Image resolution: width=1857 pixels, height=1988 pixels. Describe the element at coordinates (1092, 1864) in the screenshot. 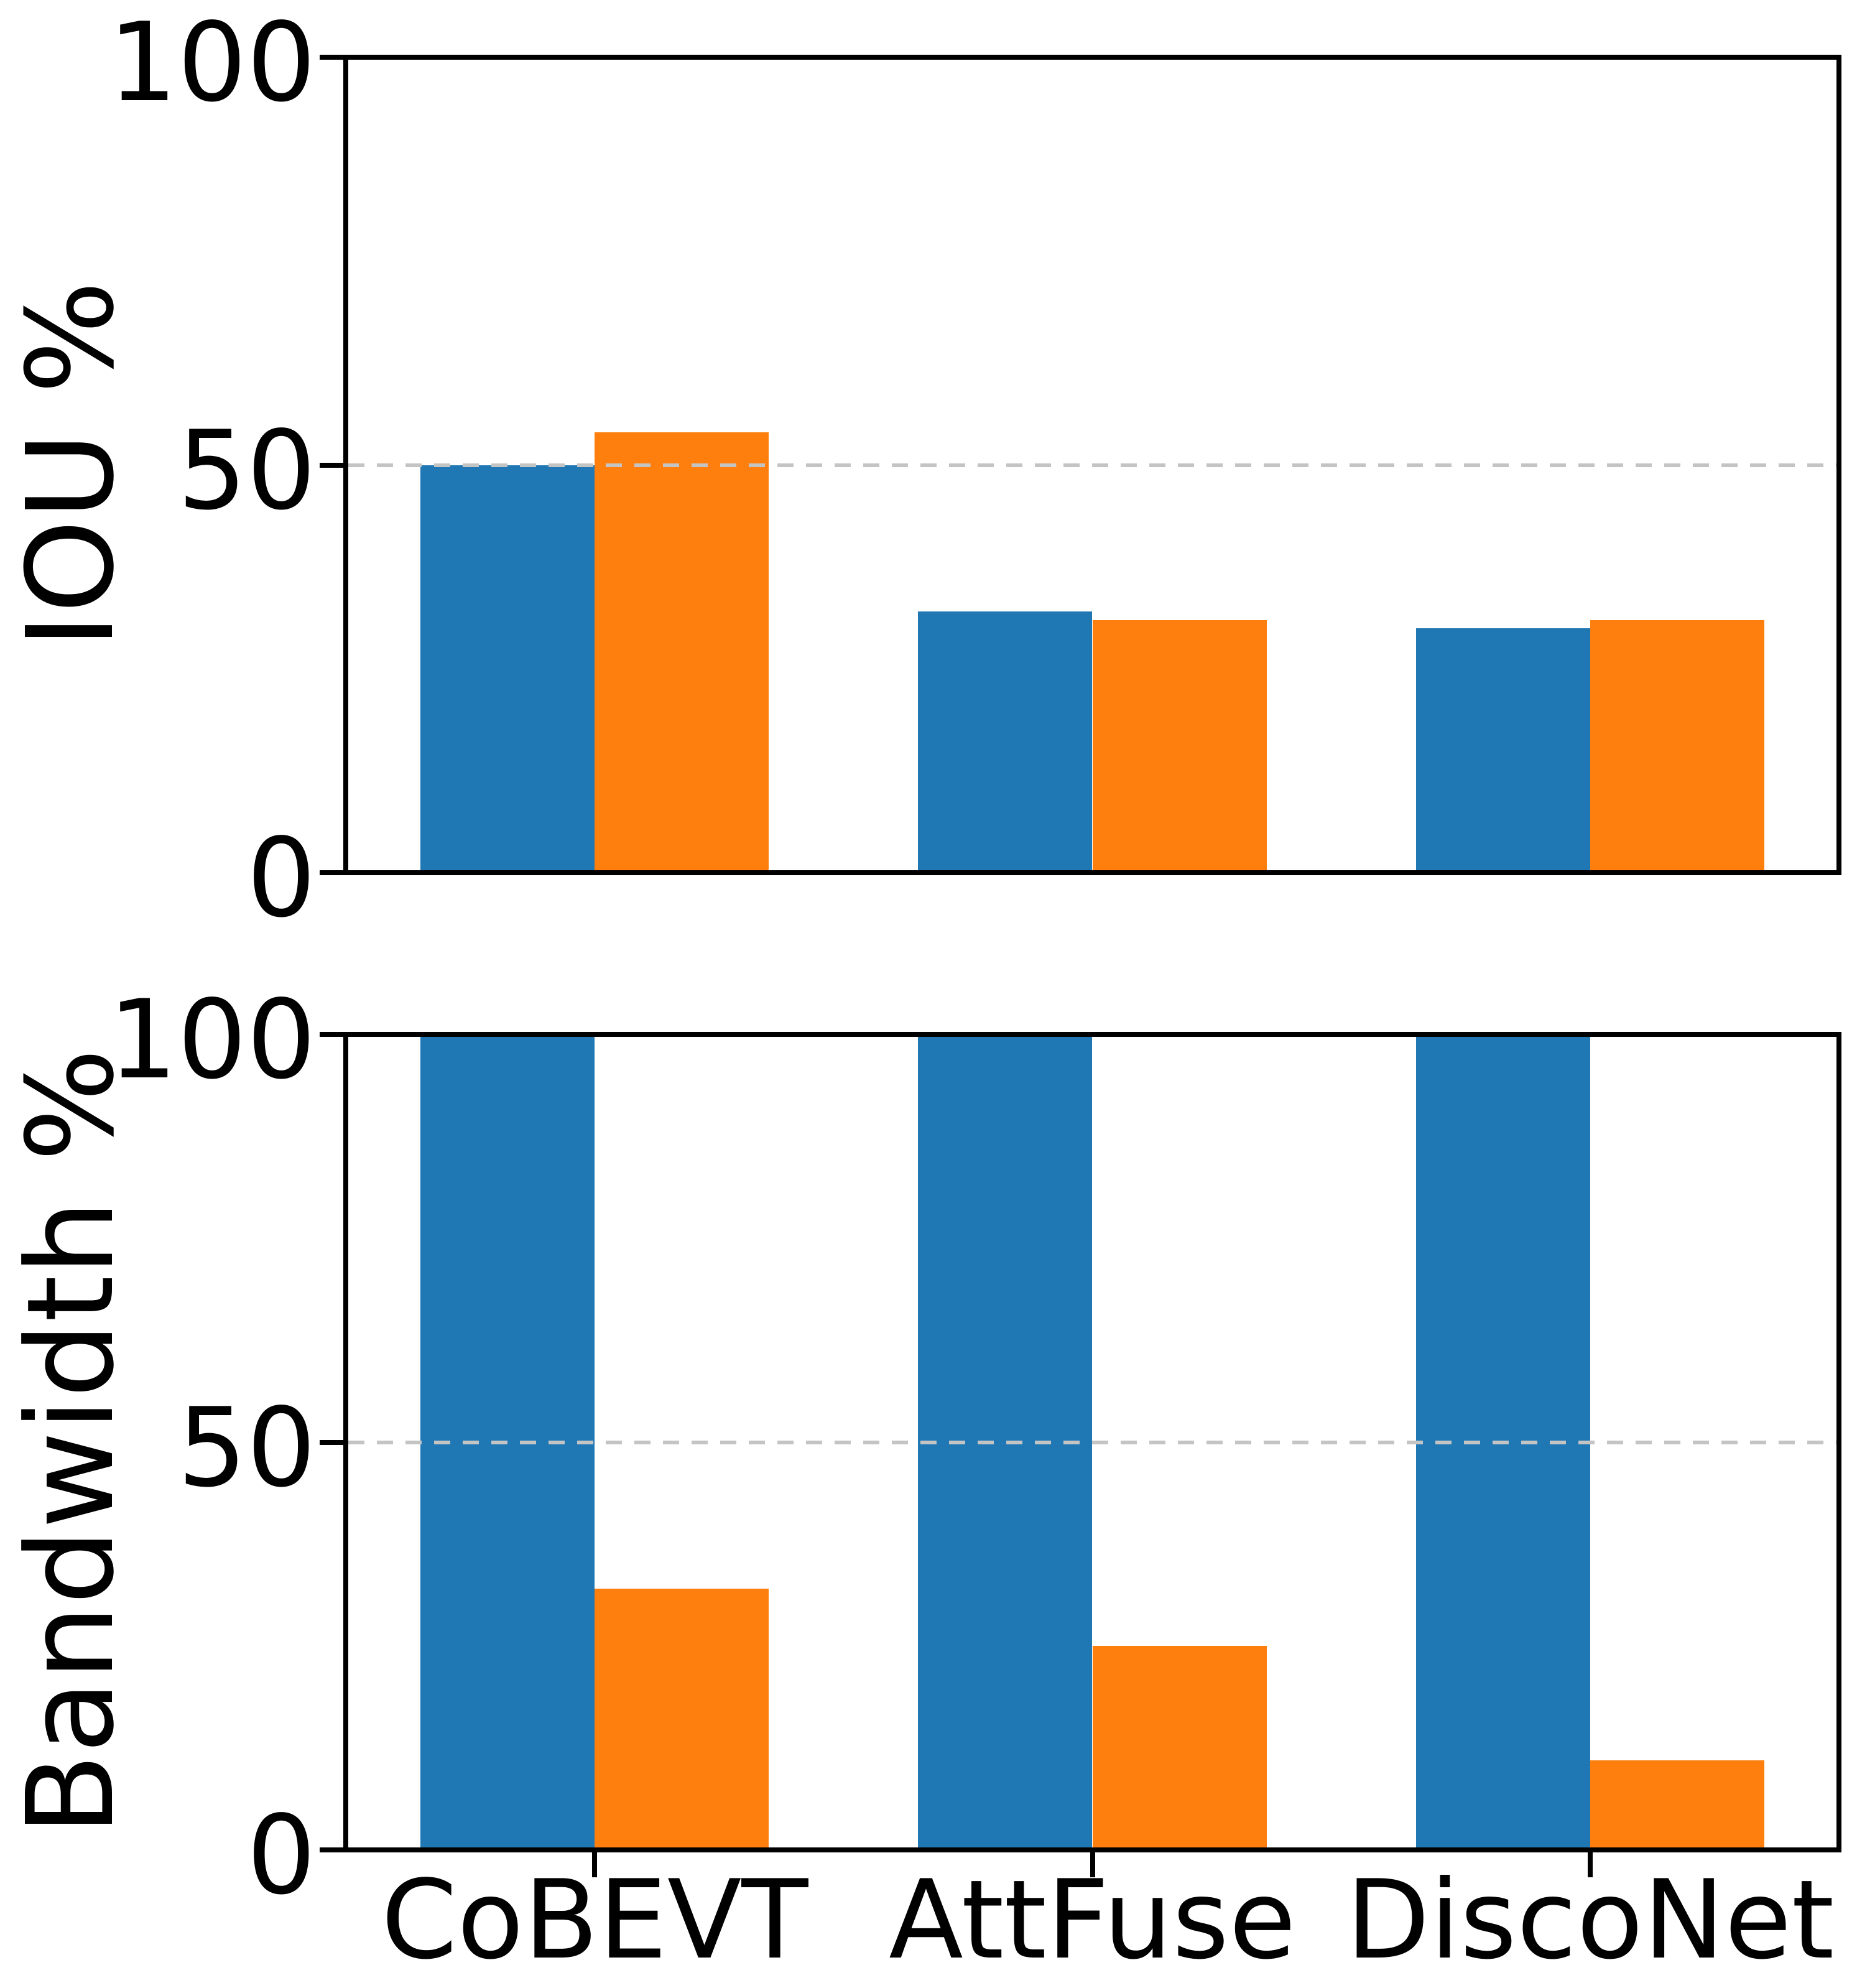

I see `x-tick-mark-attfuse` at that location.